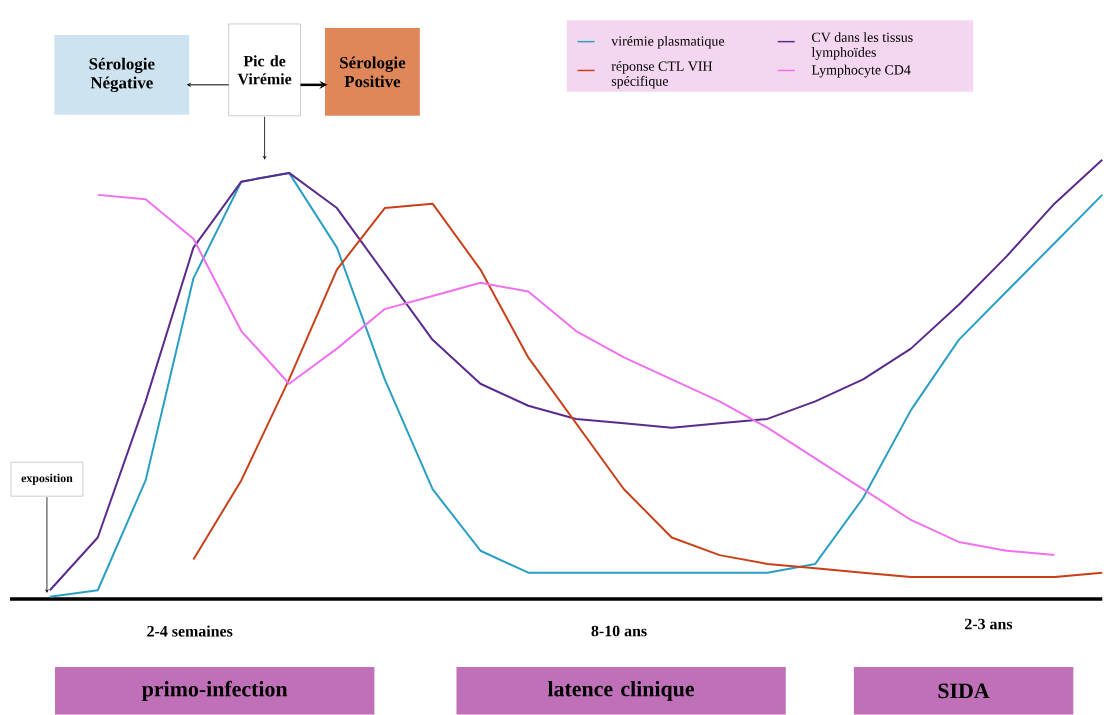 The width and height of the screenshot is (1104, 715). What do you see at coordinates (47, 479) in the screenshot?
I see `annotation: exposition` at bounding box center [47, 479].